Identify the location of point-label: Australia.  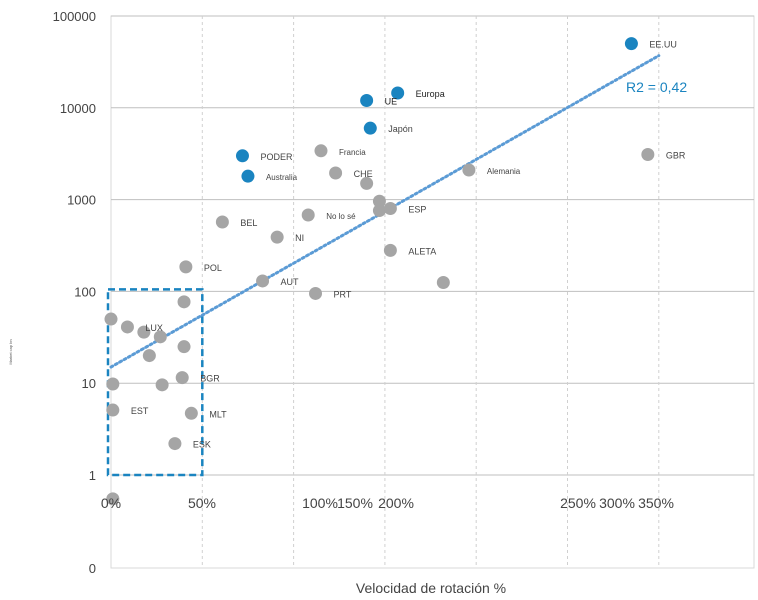
(282, 177).